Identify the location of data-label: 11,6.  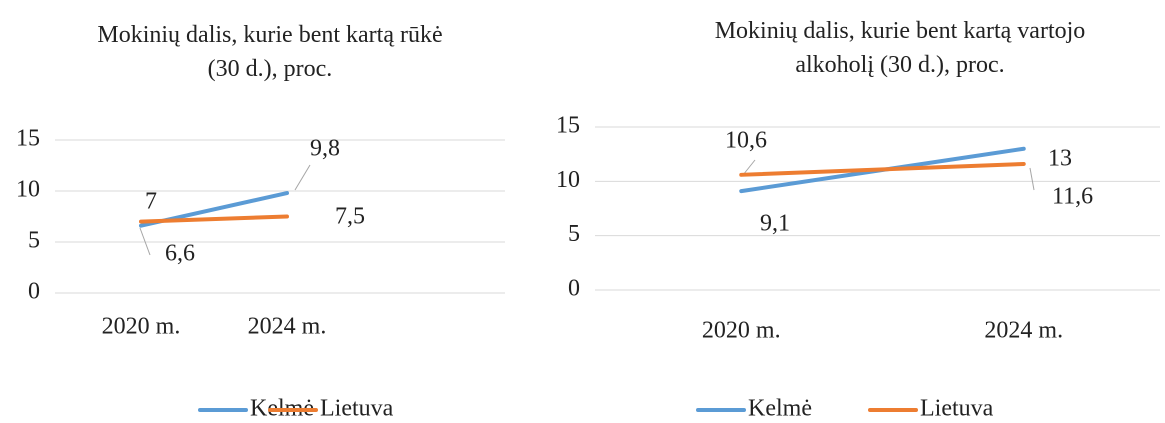
(1072, 197).